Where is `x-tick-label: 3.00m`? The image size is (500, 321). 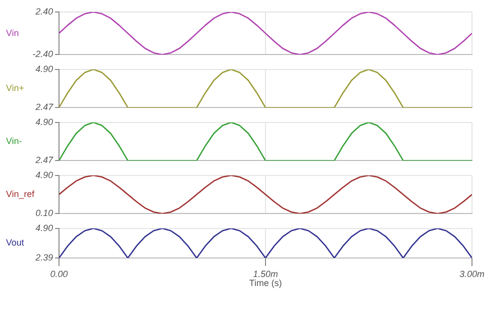 x-tick-label: 3.00m is located at coordinates (472, 273).